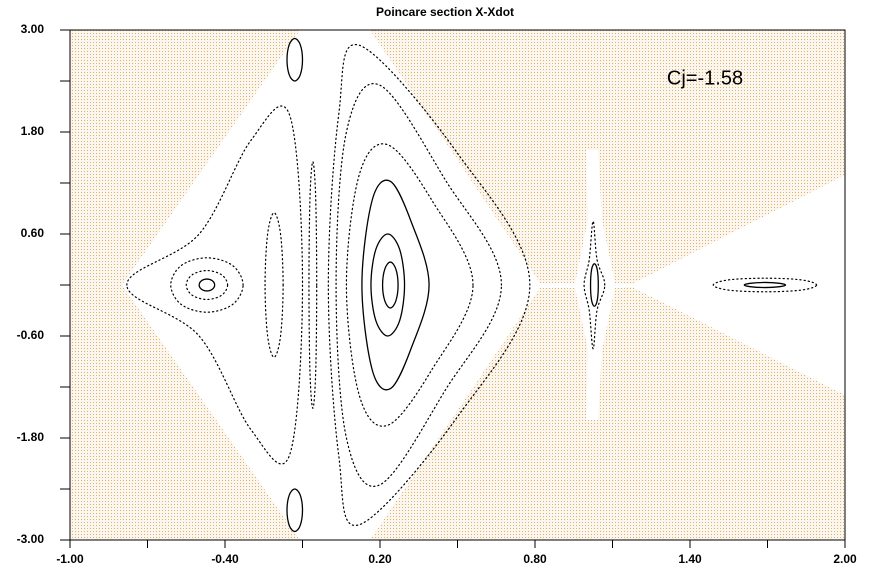  What do you see at coordinates (705, 78) in the screenshot?
I see `annotation: Cj=-1.58` at bounding box center [705, 78].